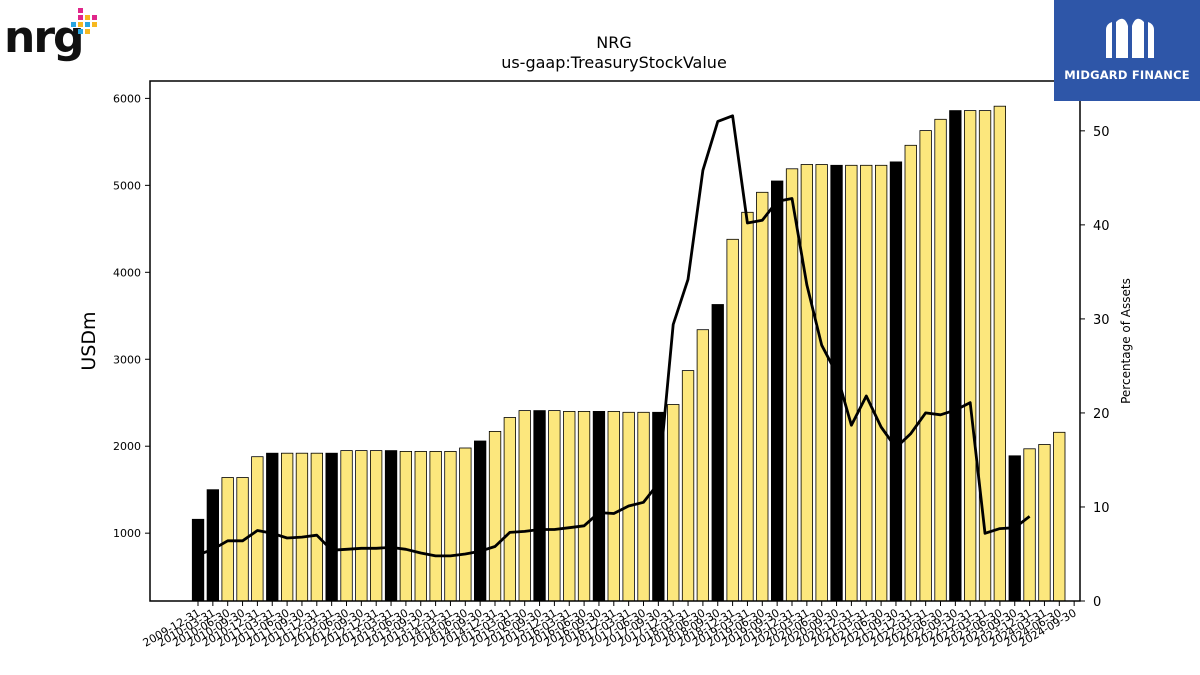 This screenshot has height=675, width=1200. What do you see at coordinates (1130, 38) in the screenshot?
I see `midgard-logo-mark-icon` at bounding box center [1130, 38].